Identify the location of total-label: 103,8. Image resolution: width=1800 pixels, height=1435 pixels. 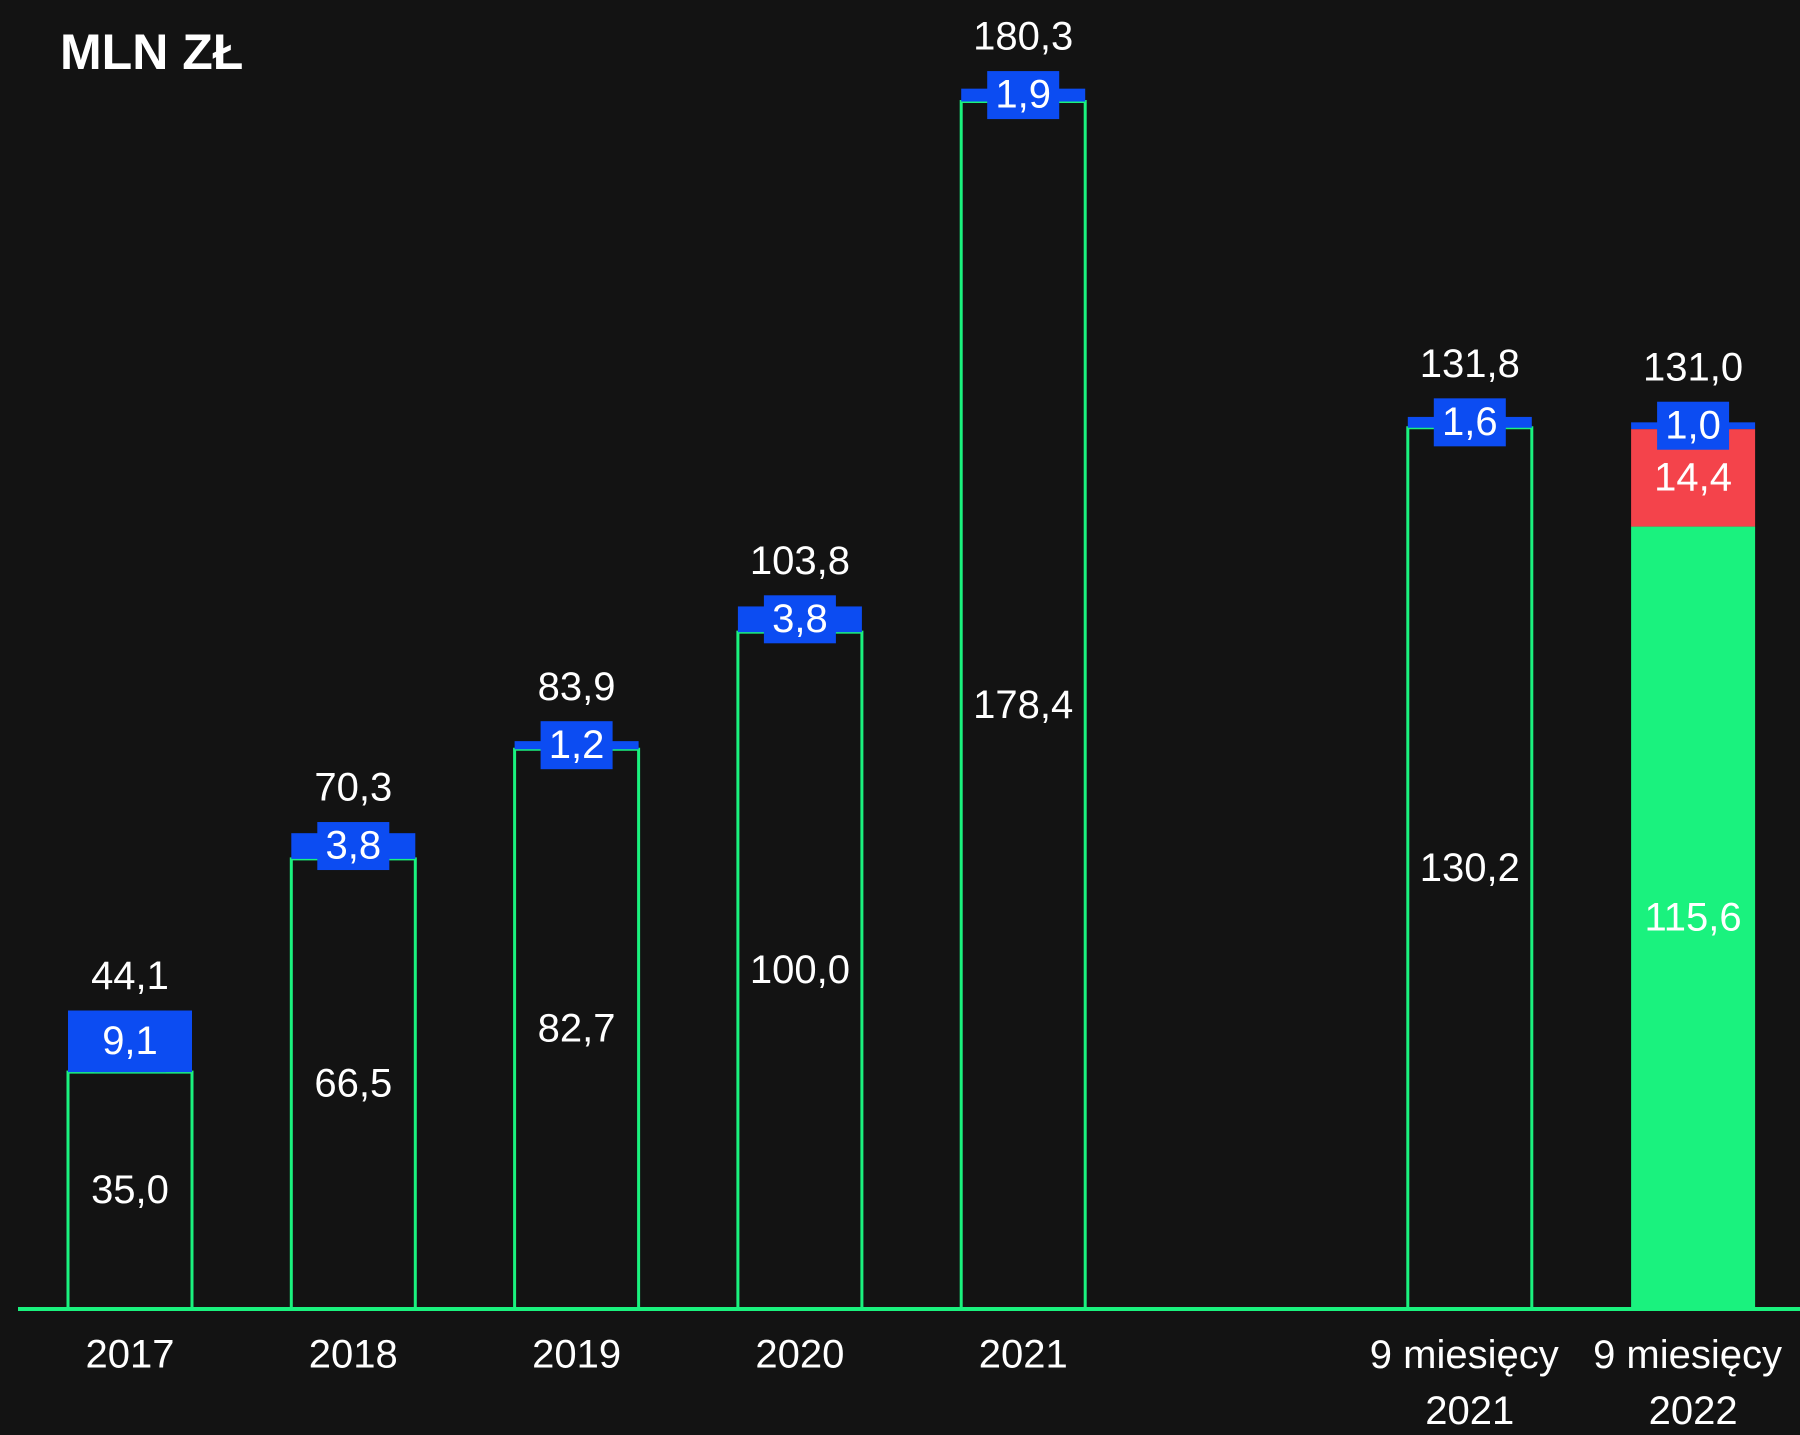
(800, 561).